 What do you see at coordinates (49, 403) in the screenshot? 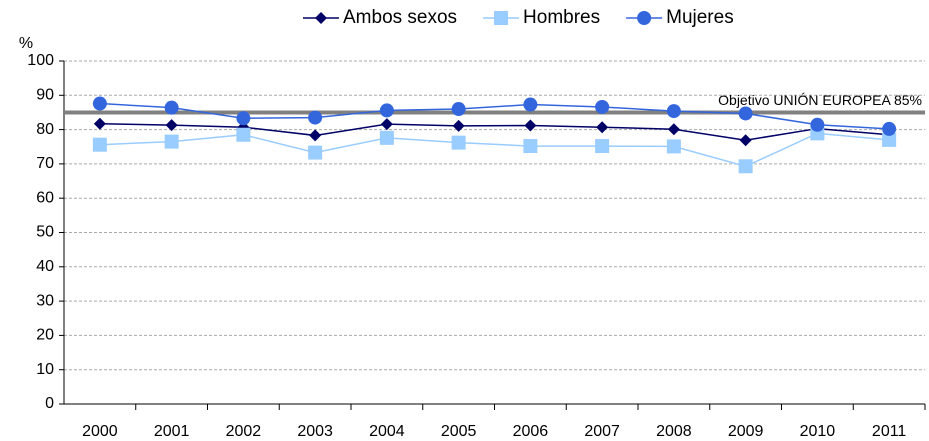
I see `y-tick-label: 0` at bounding box center [49, 403].